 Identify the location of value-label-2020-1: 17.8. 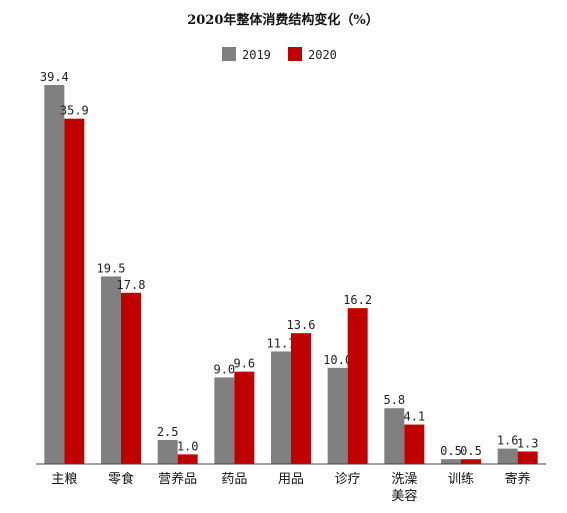
(131, 285).